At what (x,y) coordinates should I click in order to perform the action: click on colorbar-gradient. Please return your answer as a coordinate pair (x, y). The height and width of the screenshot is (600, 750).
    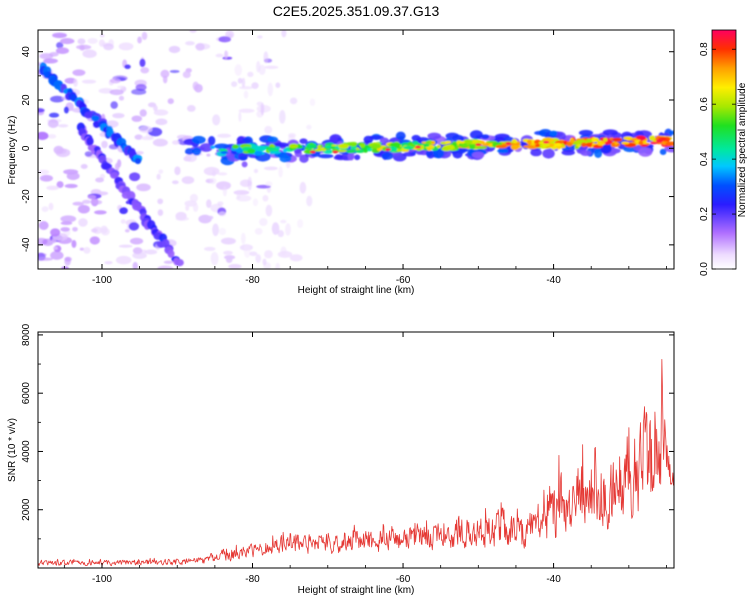
    Looking at the image, I should click on (724, 149).